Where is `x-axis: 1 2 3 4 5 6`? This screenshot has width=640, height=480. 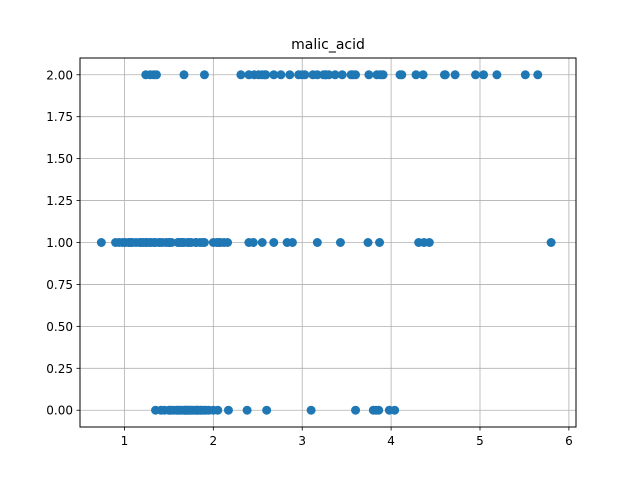 x-axis: 1 2 3 4 5 6 is located at coordinates (347, 437).